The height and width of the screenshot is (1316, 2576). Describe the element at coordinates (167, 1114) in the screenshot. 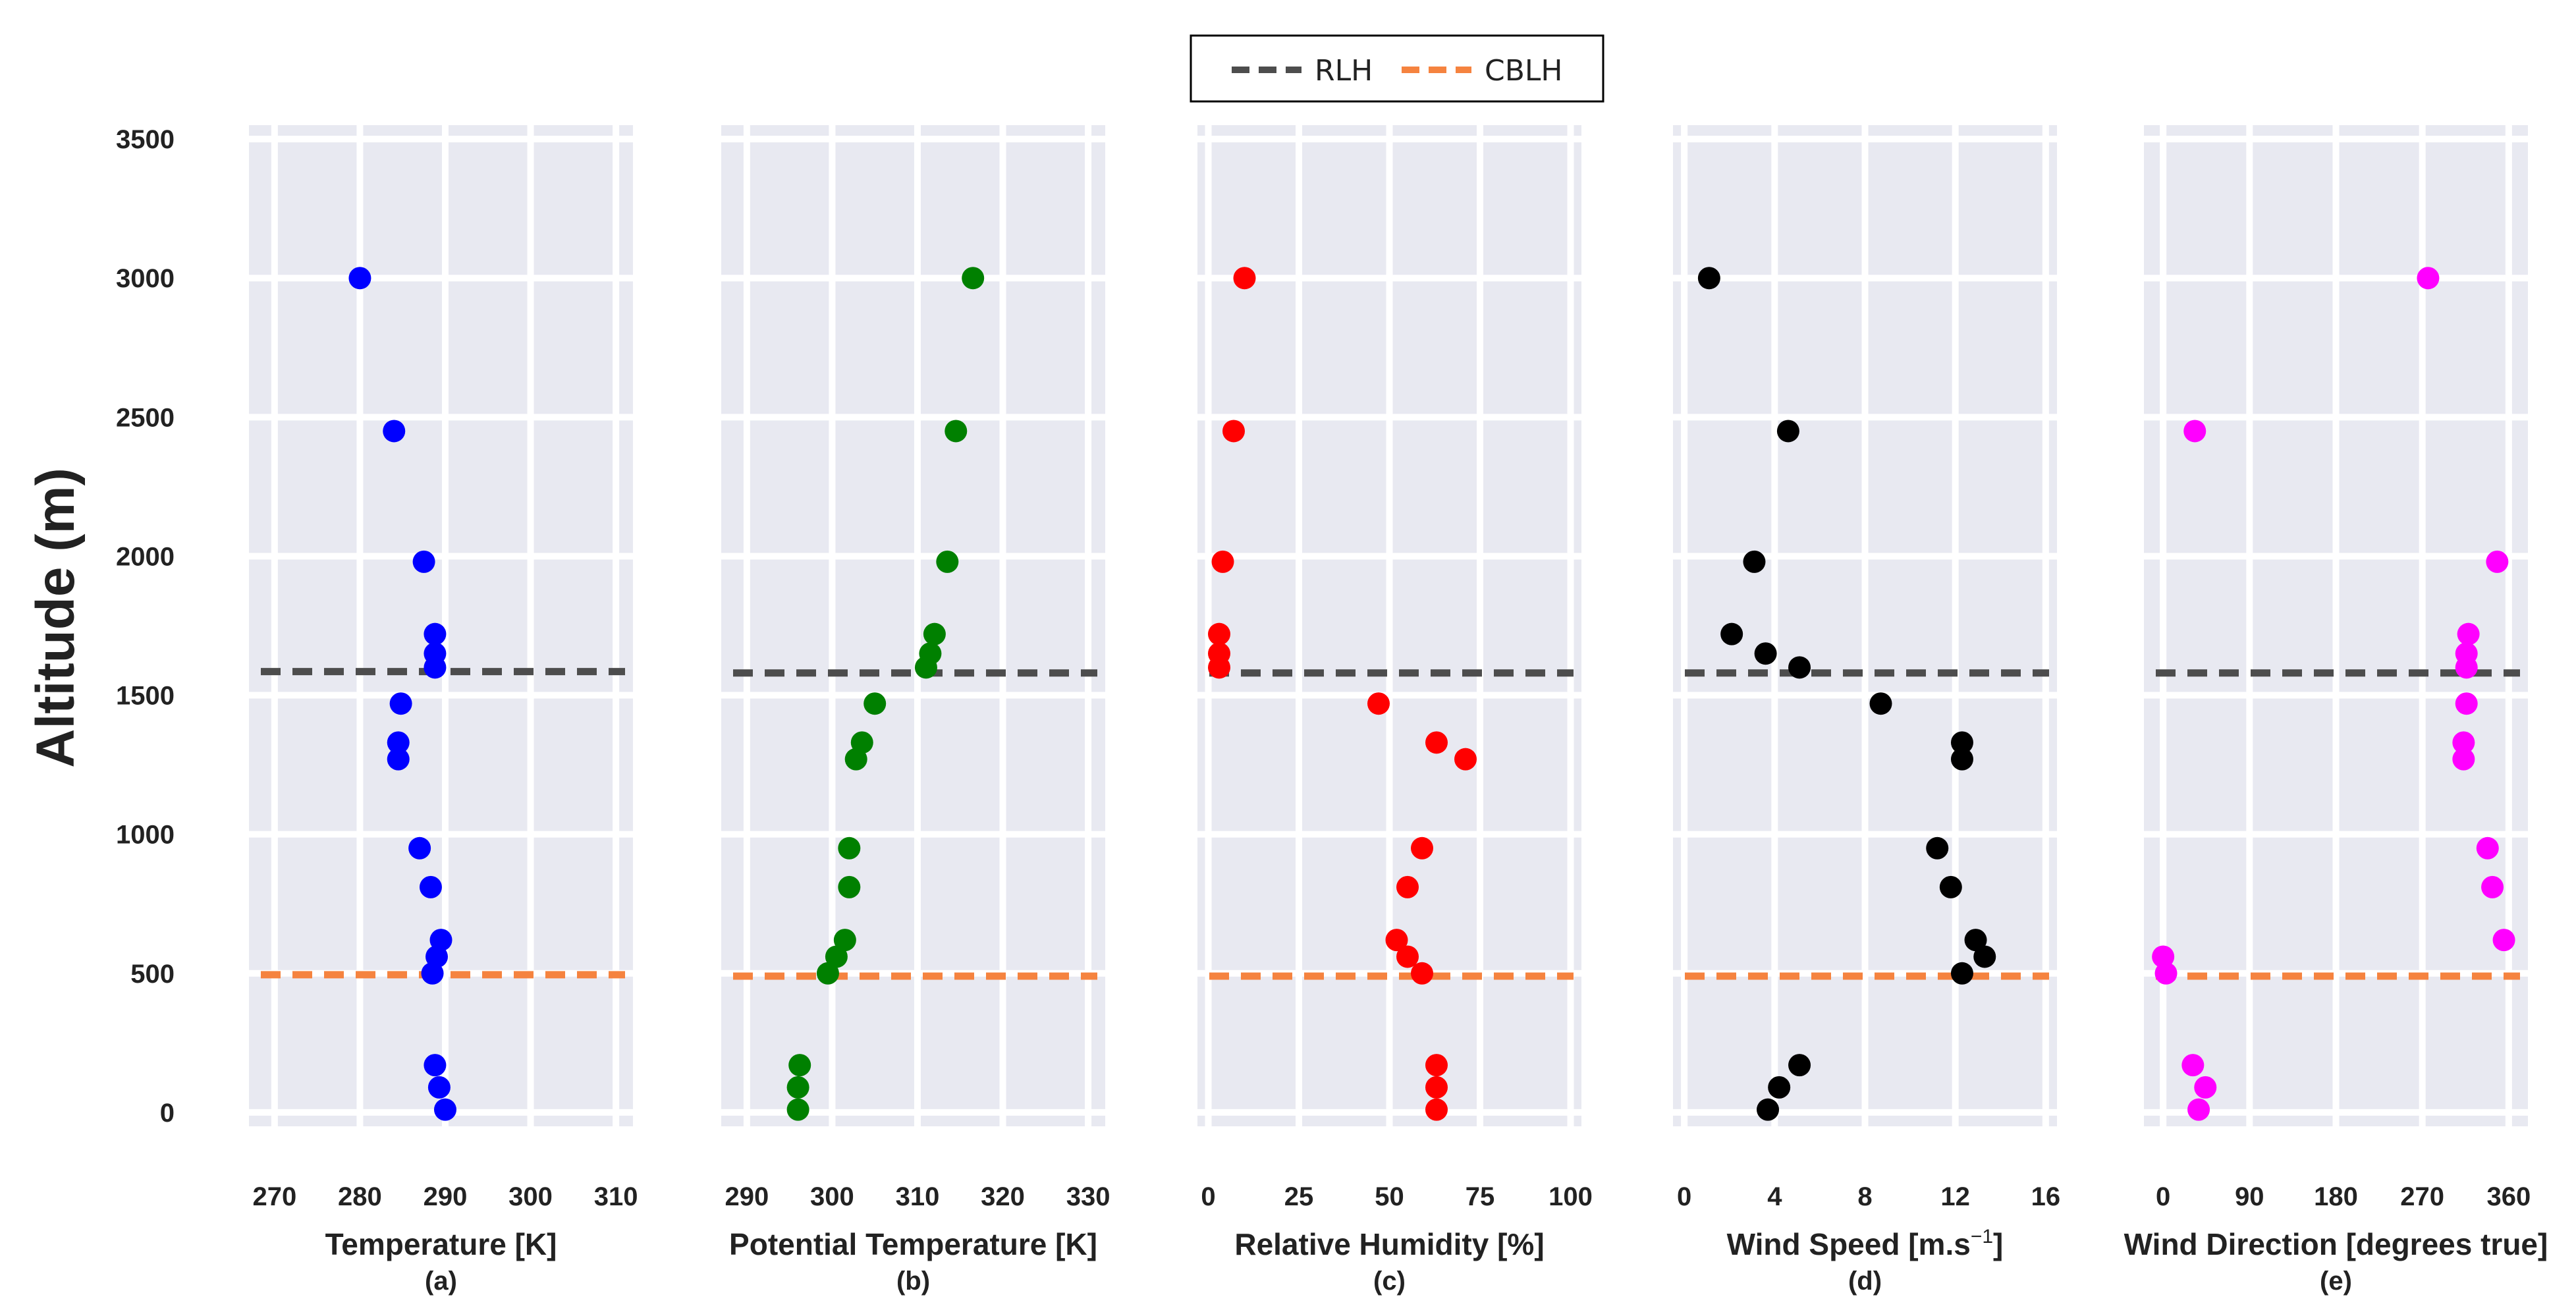

I see `y-tick-label: 0` at that location.